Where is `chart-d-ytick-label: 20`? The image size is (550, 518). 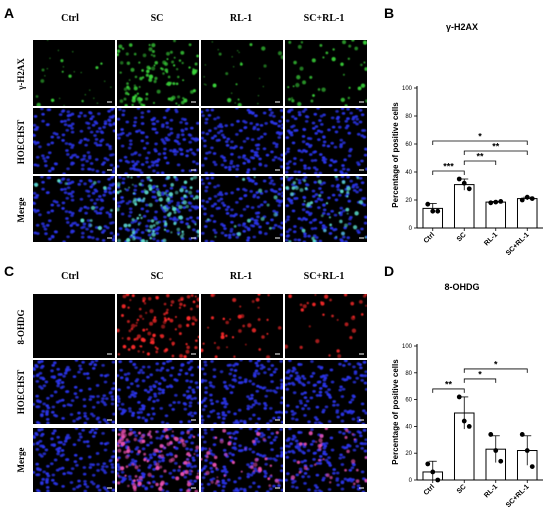 chart-d-ytick-label: 20 is located at coordinates (408, 454).